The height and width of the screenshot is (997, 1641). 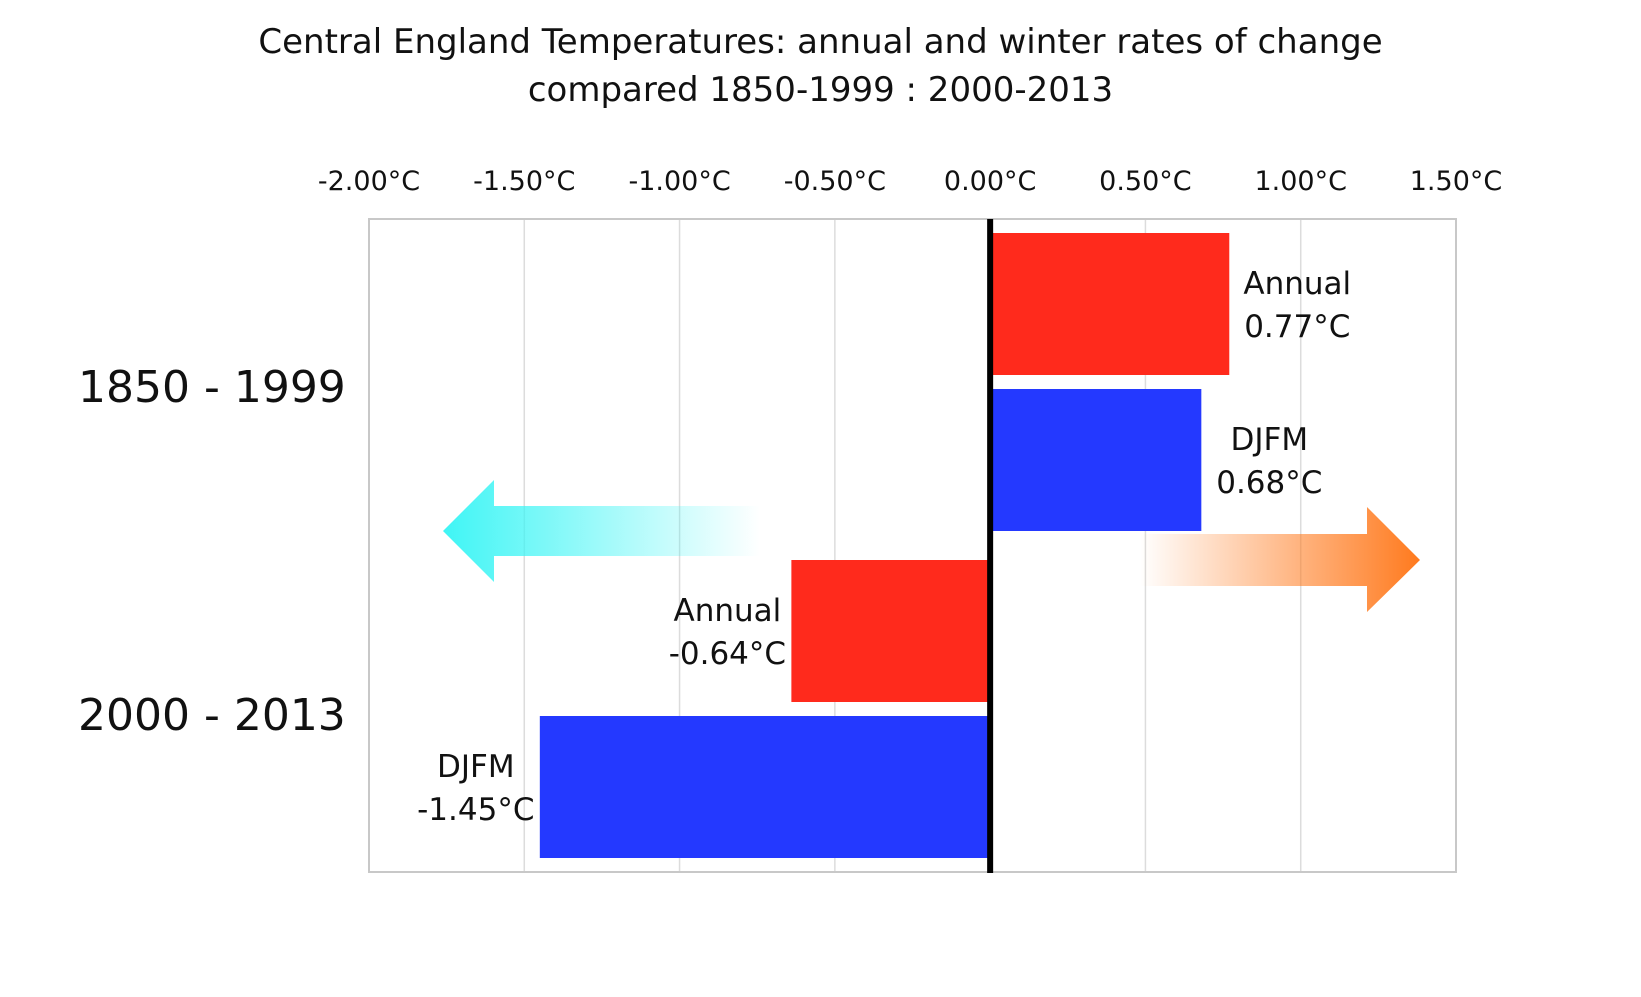 What do you see at coordinates (1280, 559) in the screenshot?
I see `warming-arrow` at bounding box center [1280, 559].